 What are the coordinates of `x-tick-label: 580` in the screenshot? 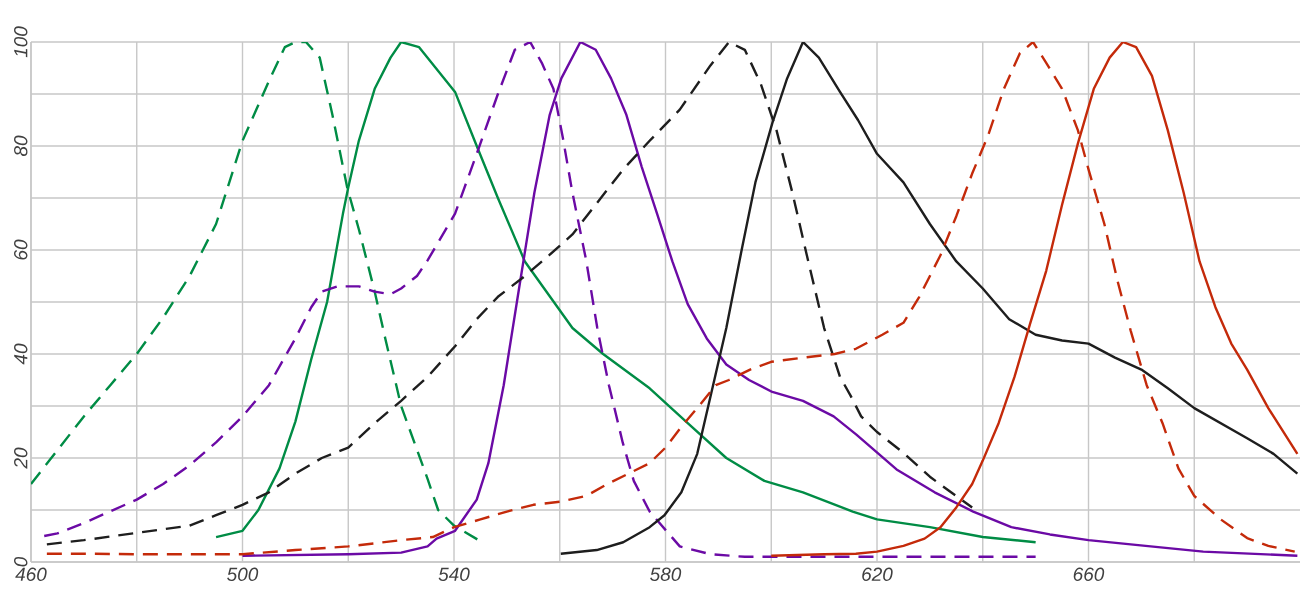 It's located at (666, 574).